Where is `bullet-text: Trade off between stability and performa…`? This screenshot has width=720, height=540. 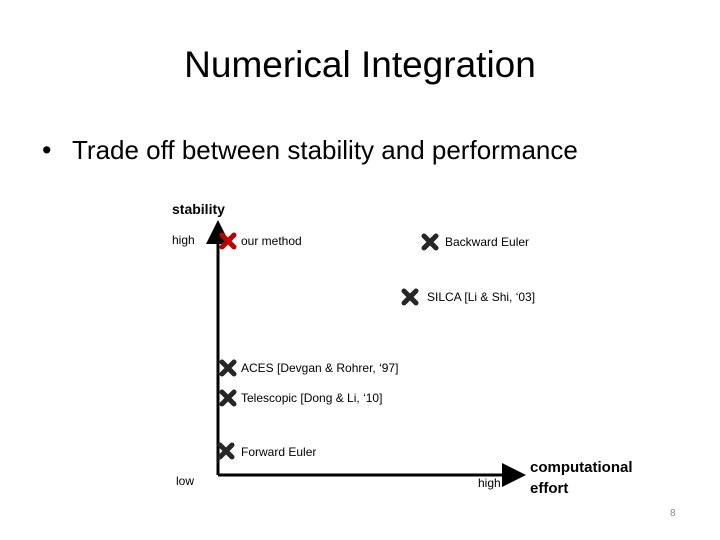 bullet-text: Trade off between stability and performa… is located at coordinates (325, 150).